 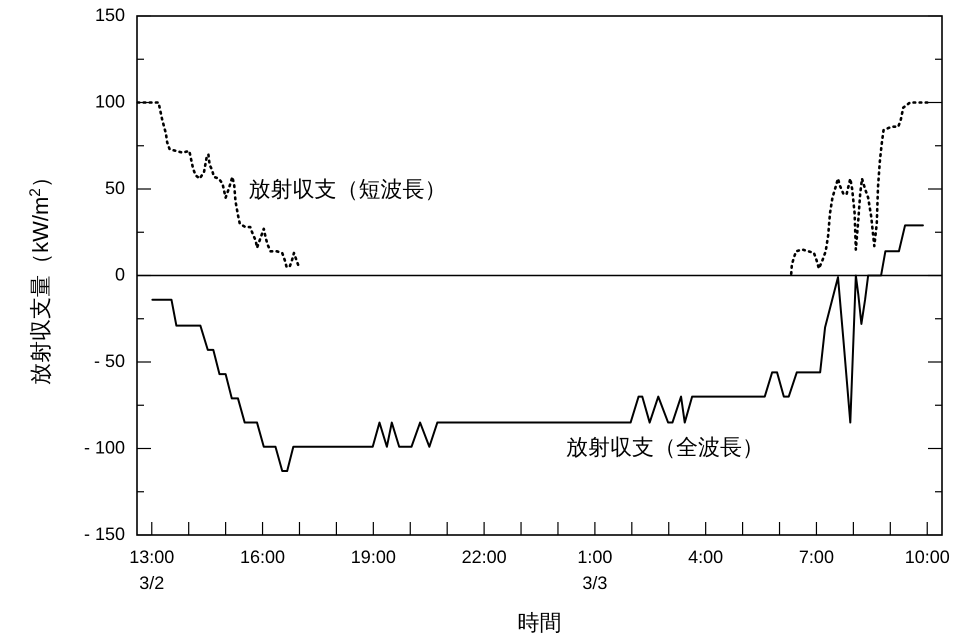 What do you see at coordinates (540, 622) in the screenshot?
I see `x-axis-title: 時間` at bounding box center [540, 622].